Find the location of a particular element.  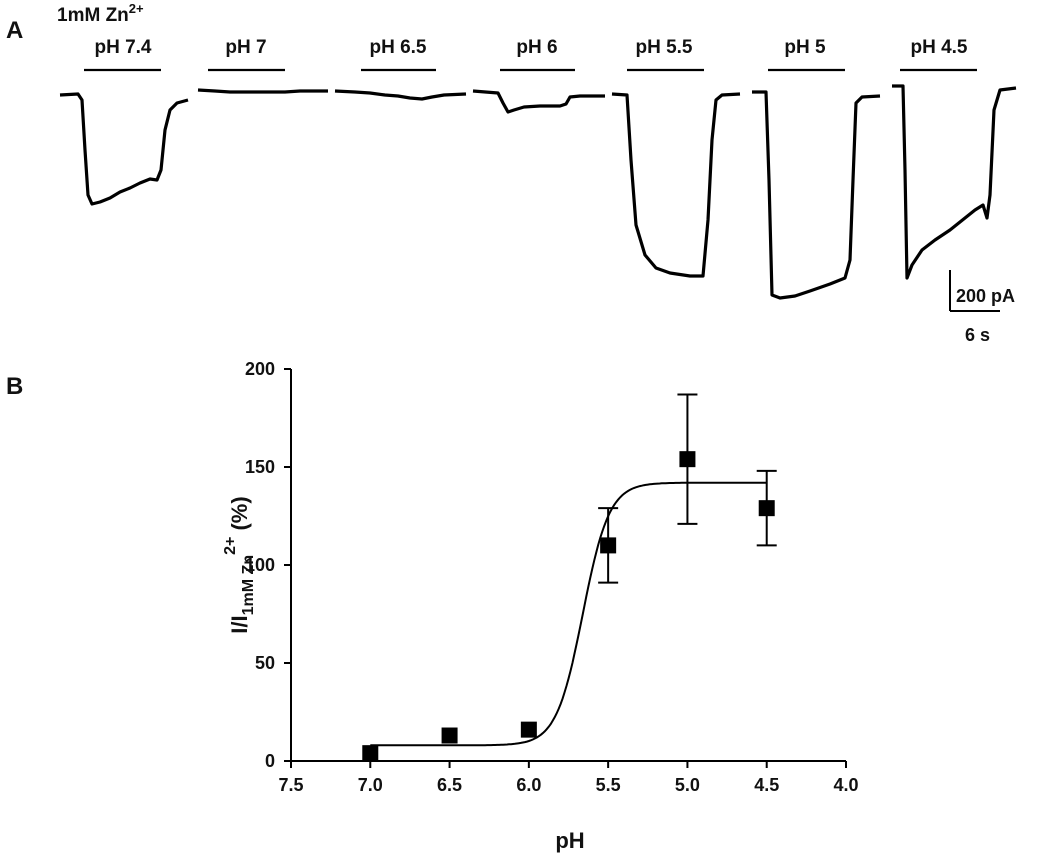

x-tick-label: 4.5 is located at coordinates (766, 785).